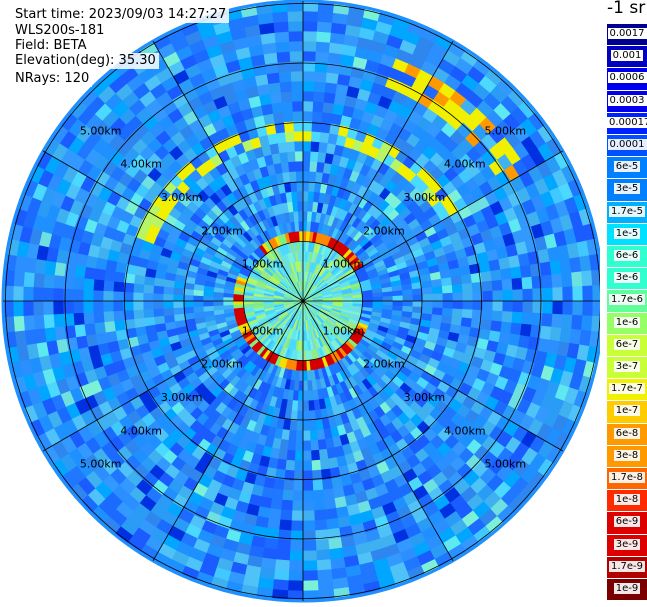 This screenshot has width=647, height=607. I want to click on azimuth-spoke, so click(228, 171).